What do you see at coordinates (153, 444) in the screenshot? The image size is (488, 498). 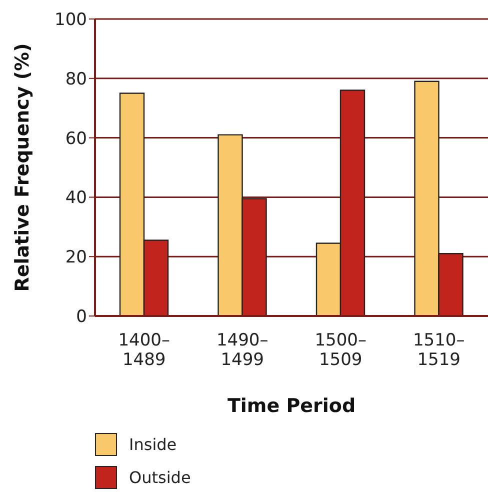 I see `legend-label: Inside` at bounding box center [153, 444].